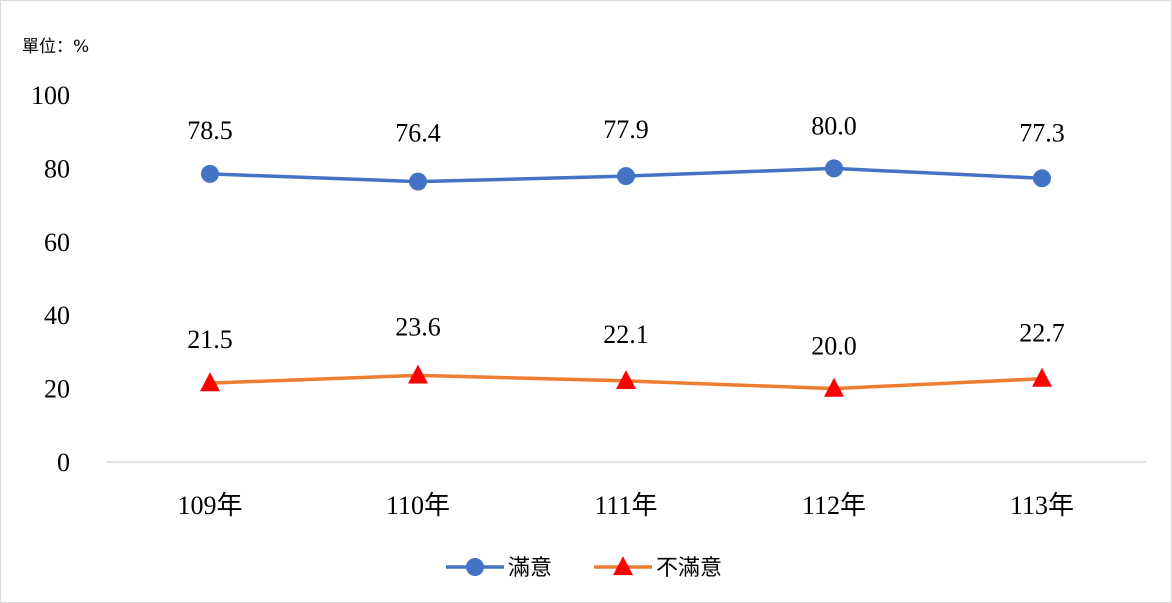  What do you see at coordinates (1042, 132) in the screenshot?
I see `data-label: 77.3` at bounding box center [1042, 132].